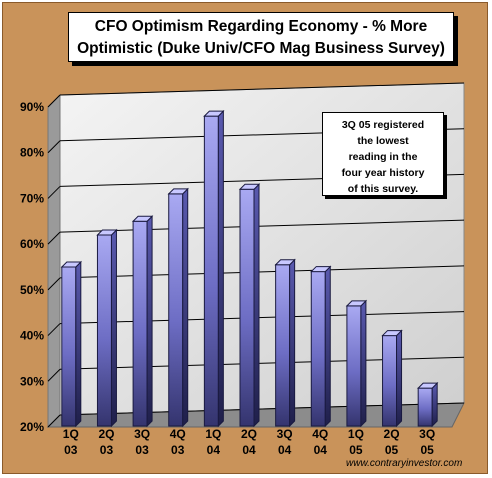 This screenshot has width=492, height=478. Describe the element at coordinates (249, 442) in the screenshot. I see `x-tick-label: 2Q 04` at that location.